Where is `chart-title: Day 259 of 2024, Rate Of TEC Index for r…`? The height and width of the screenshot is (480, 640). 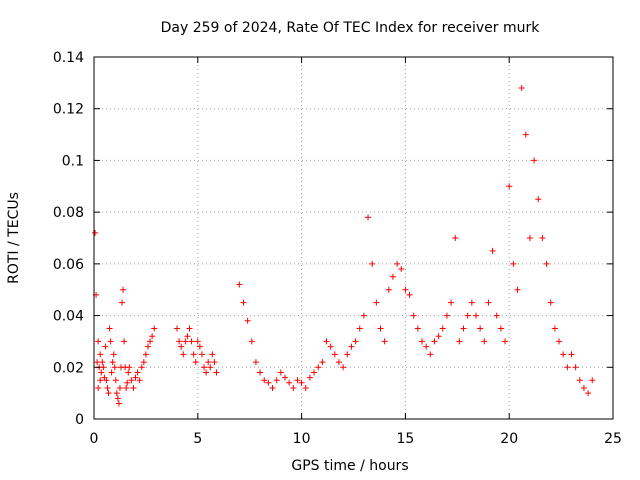 chart-title: Day 259 of 2024, Rate Of TEC Index for r… is located at coordinates (351, 28).